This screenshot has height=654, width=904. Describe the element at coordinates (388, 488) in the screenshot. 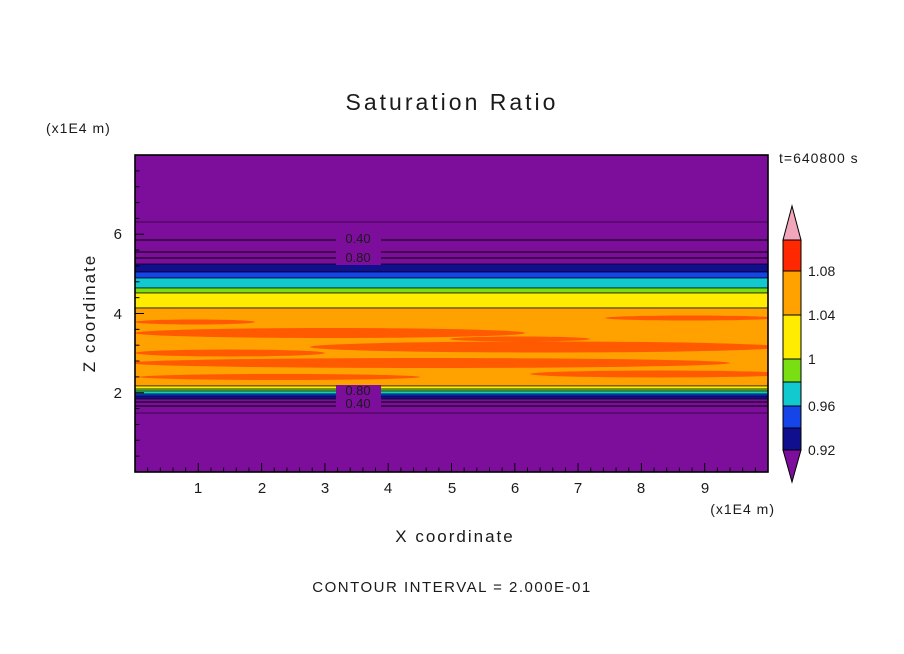

I see `x-tick-label-4: 4` at that location.